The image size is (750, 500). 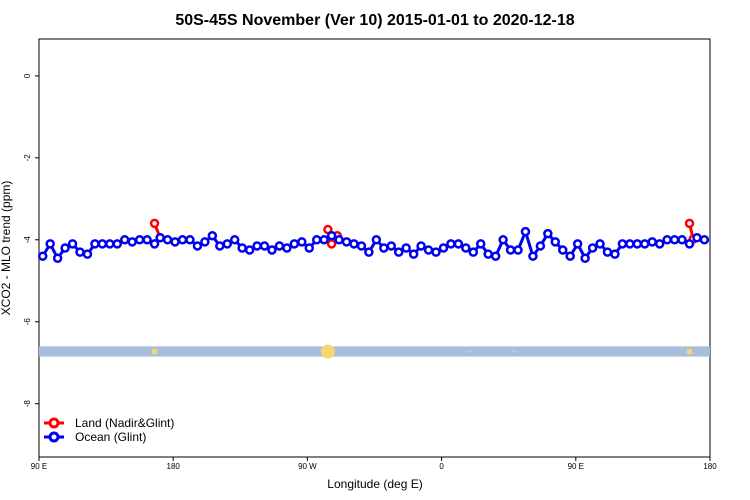 What do you see at coordinates (110, 437) in the screenshot?
I see `legend-ocean-label: Ocean (Glint)` at bounding box center [110, 437].